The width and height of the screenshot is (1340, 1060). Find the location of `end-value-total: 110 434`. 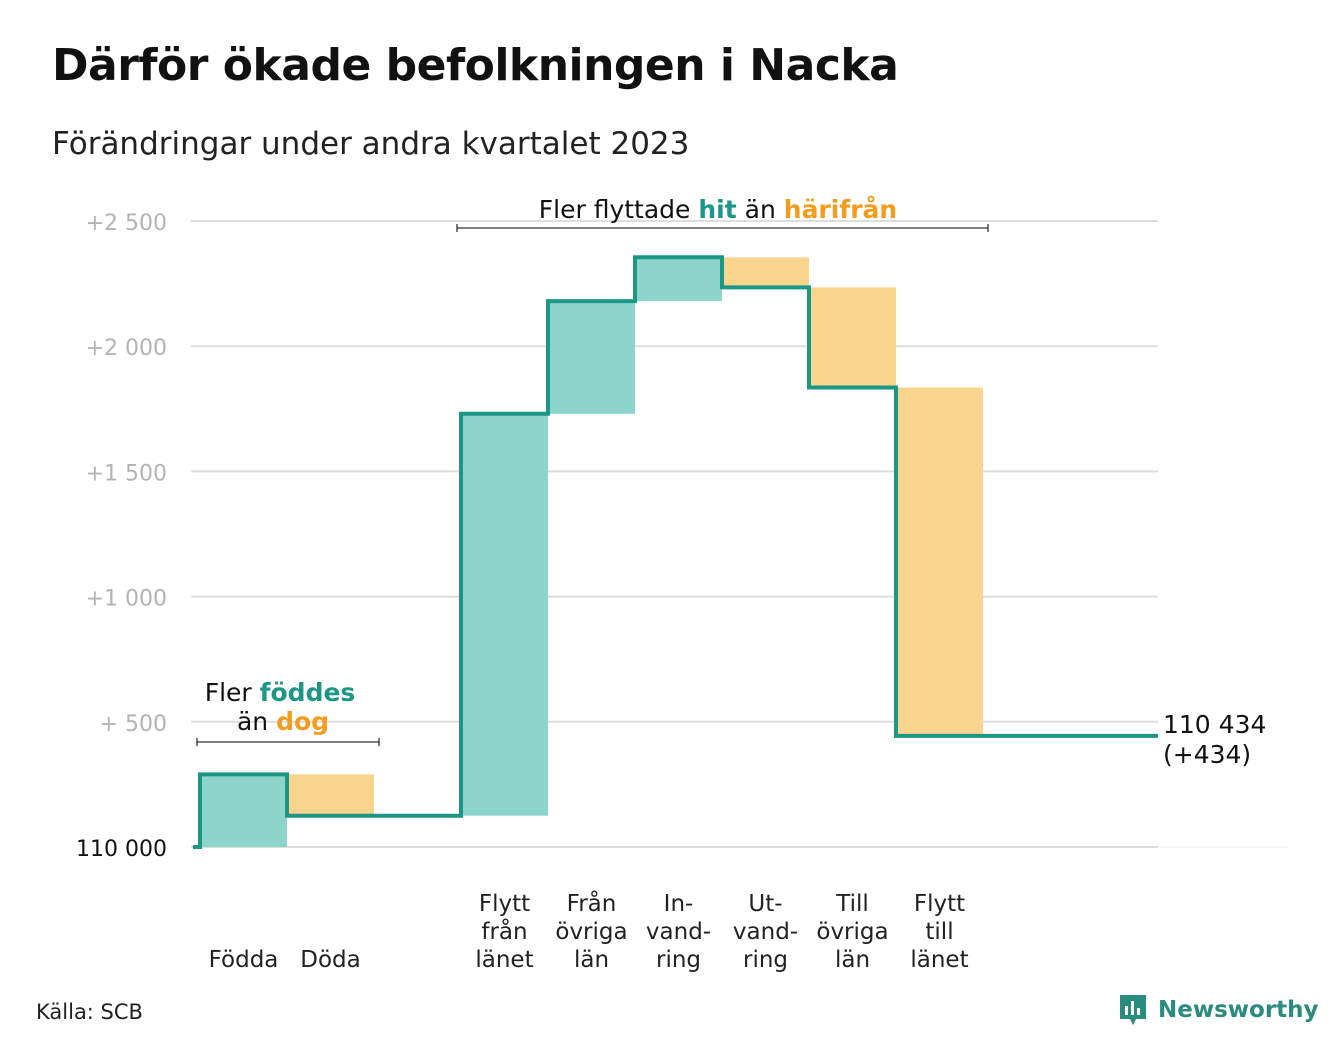

end-value-total: 110 434 is located at coordinates (1214, 724).